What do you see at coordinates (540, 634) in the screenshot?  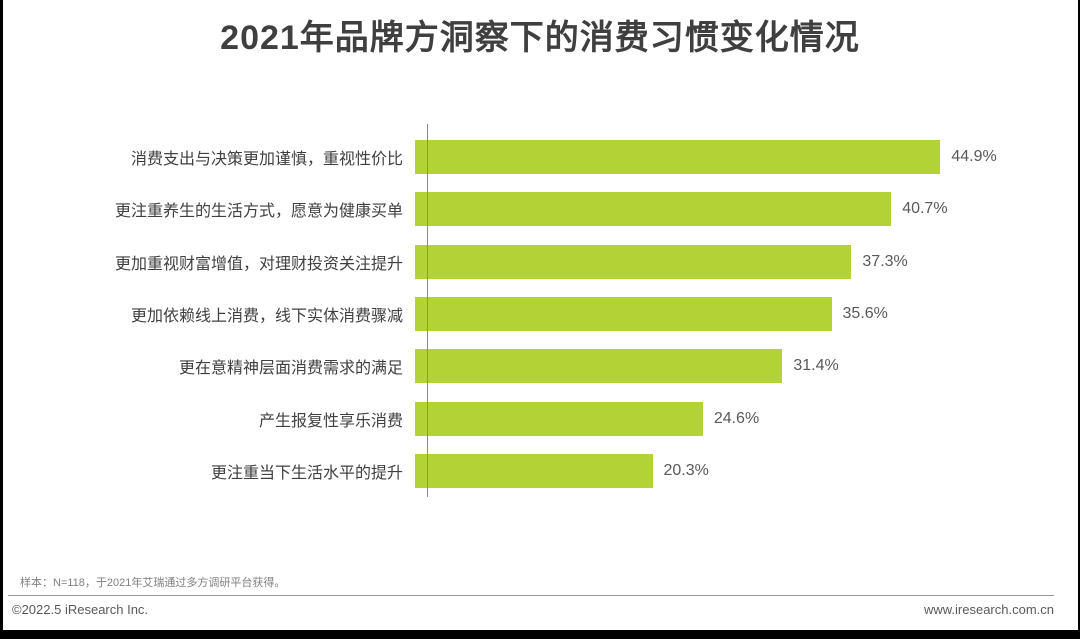 I see `bottom-border-strip` at bounding box center [540, 634].